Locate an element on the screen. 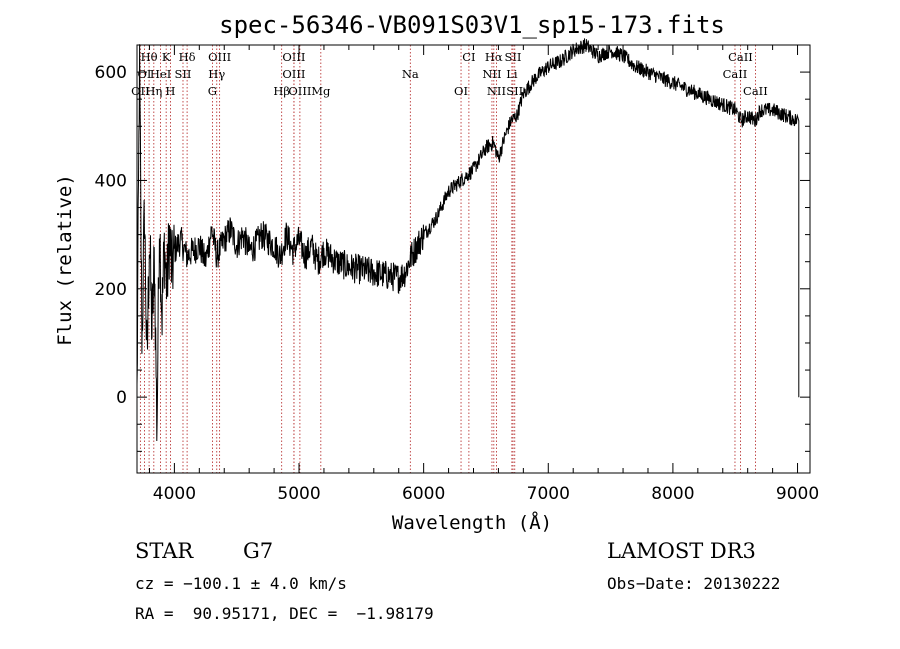 The image size is (900, 649). object-subclass: G7 is located at coordinates (258, 551).